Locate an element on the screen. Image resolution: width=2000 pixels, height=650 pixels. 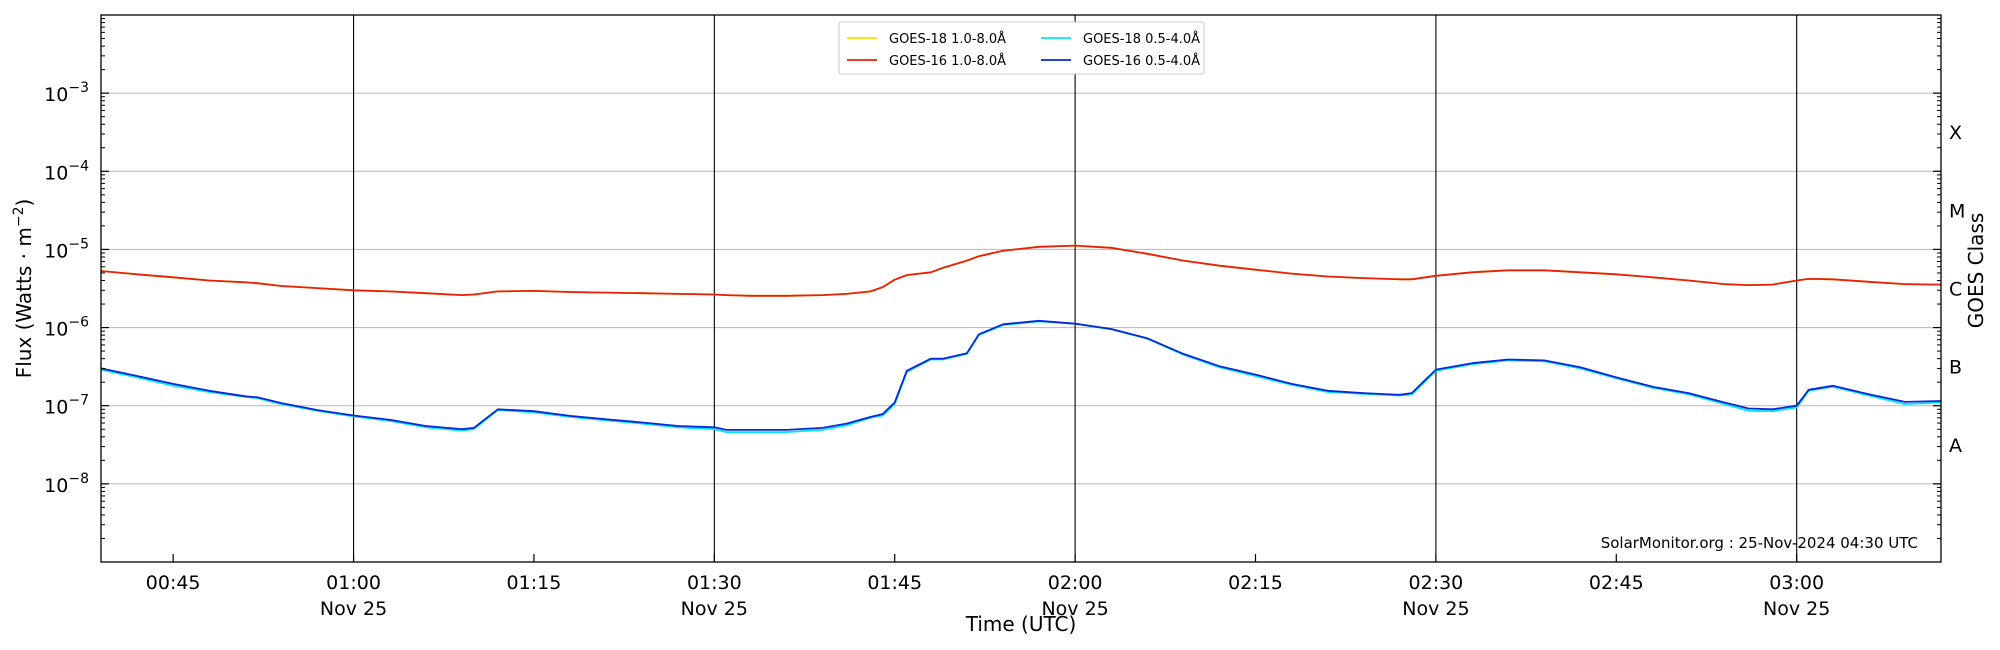
goes-class-labels: A B C M X is located at coordinates (1957, 289).